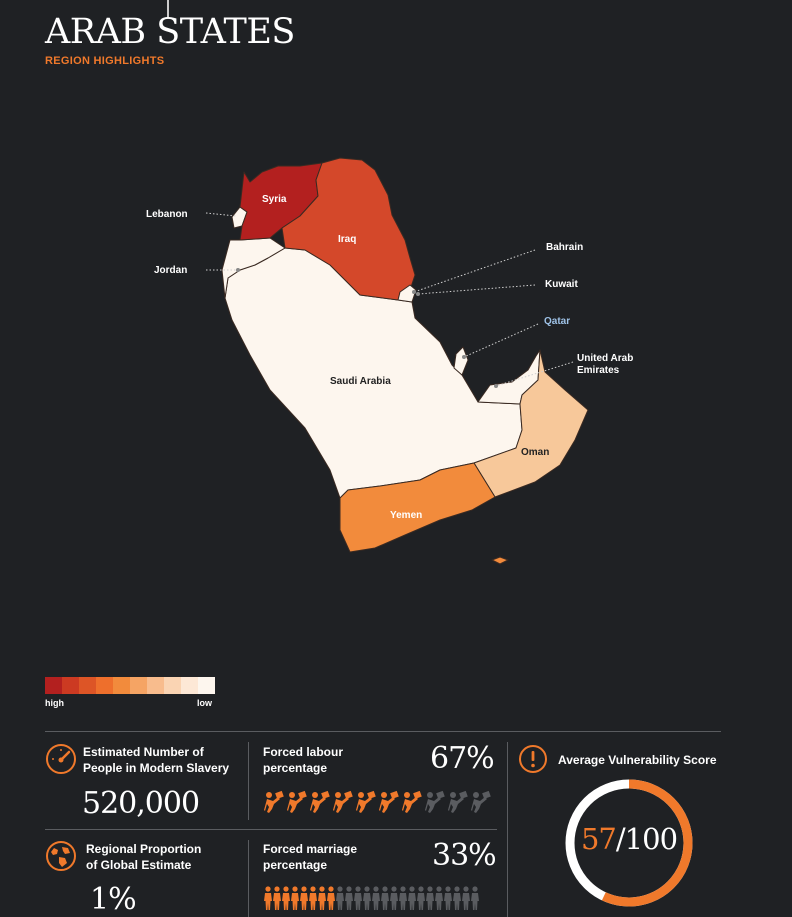 The height and width of the screenshot is (917, 792). What do you see at coordinates (561, 284) in the screenshot?
I see `label-kuwait: Kuwait` at bounding box center [561, 284].